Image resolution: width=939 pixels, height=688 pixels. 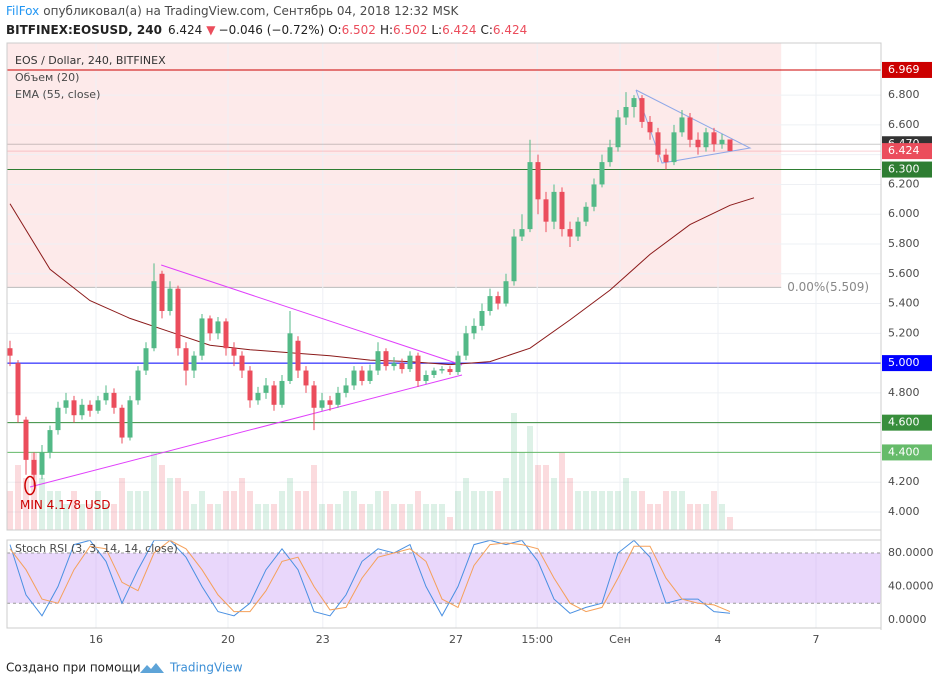 What do you see at coordinates (456, 639) in the screenshot?
I see `x-tick-label: 27` at bounding box center [456, 639].